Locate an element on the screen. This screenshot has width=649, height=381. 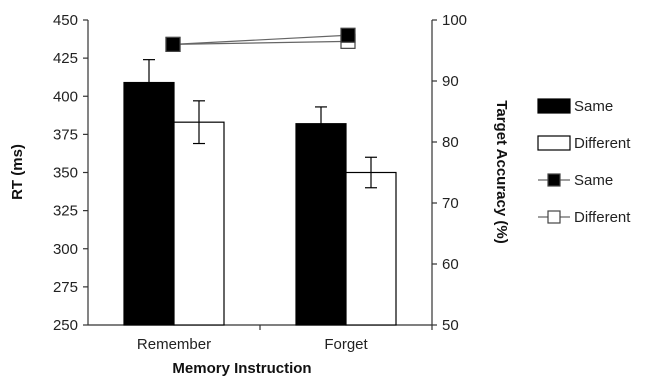
y-tick-label: 375 is located at coordinates (65, 134).